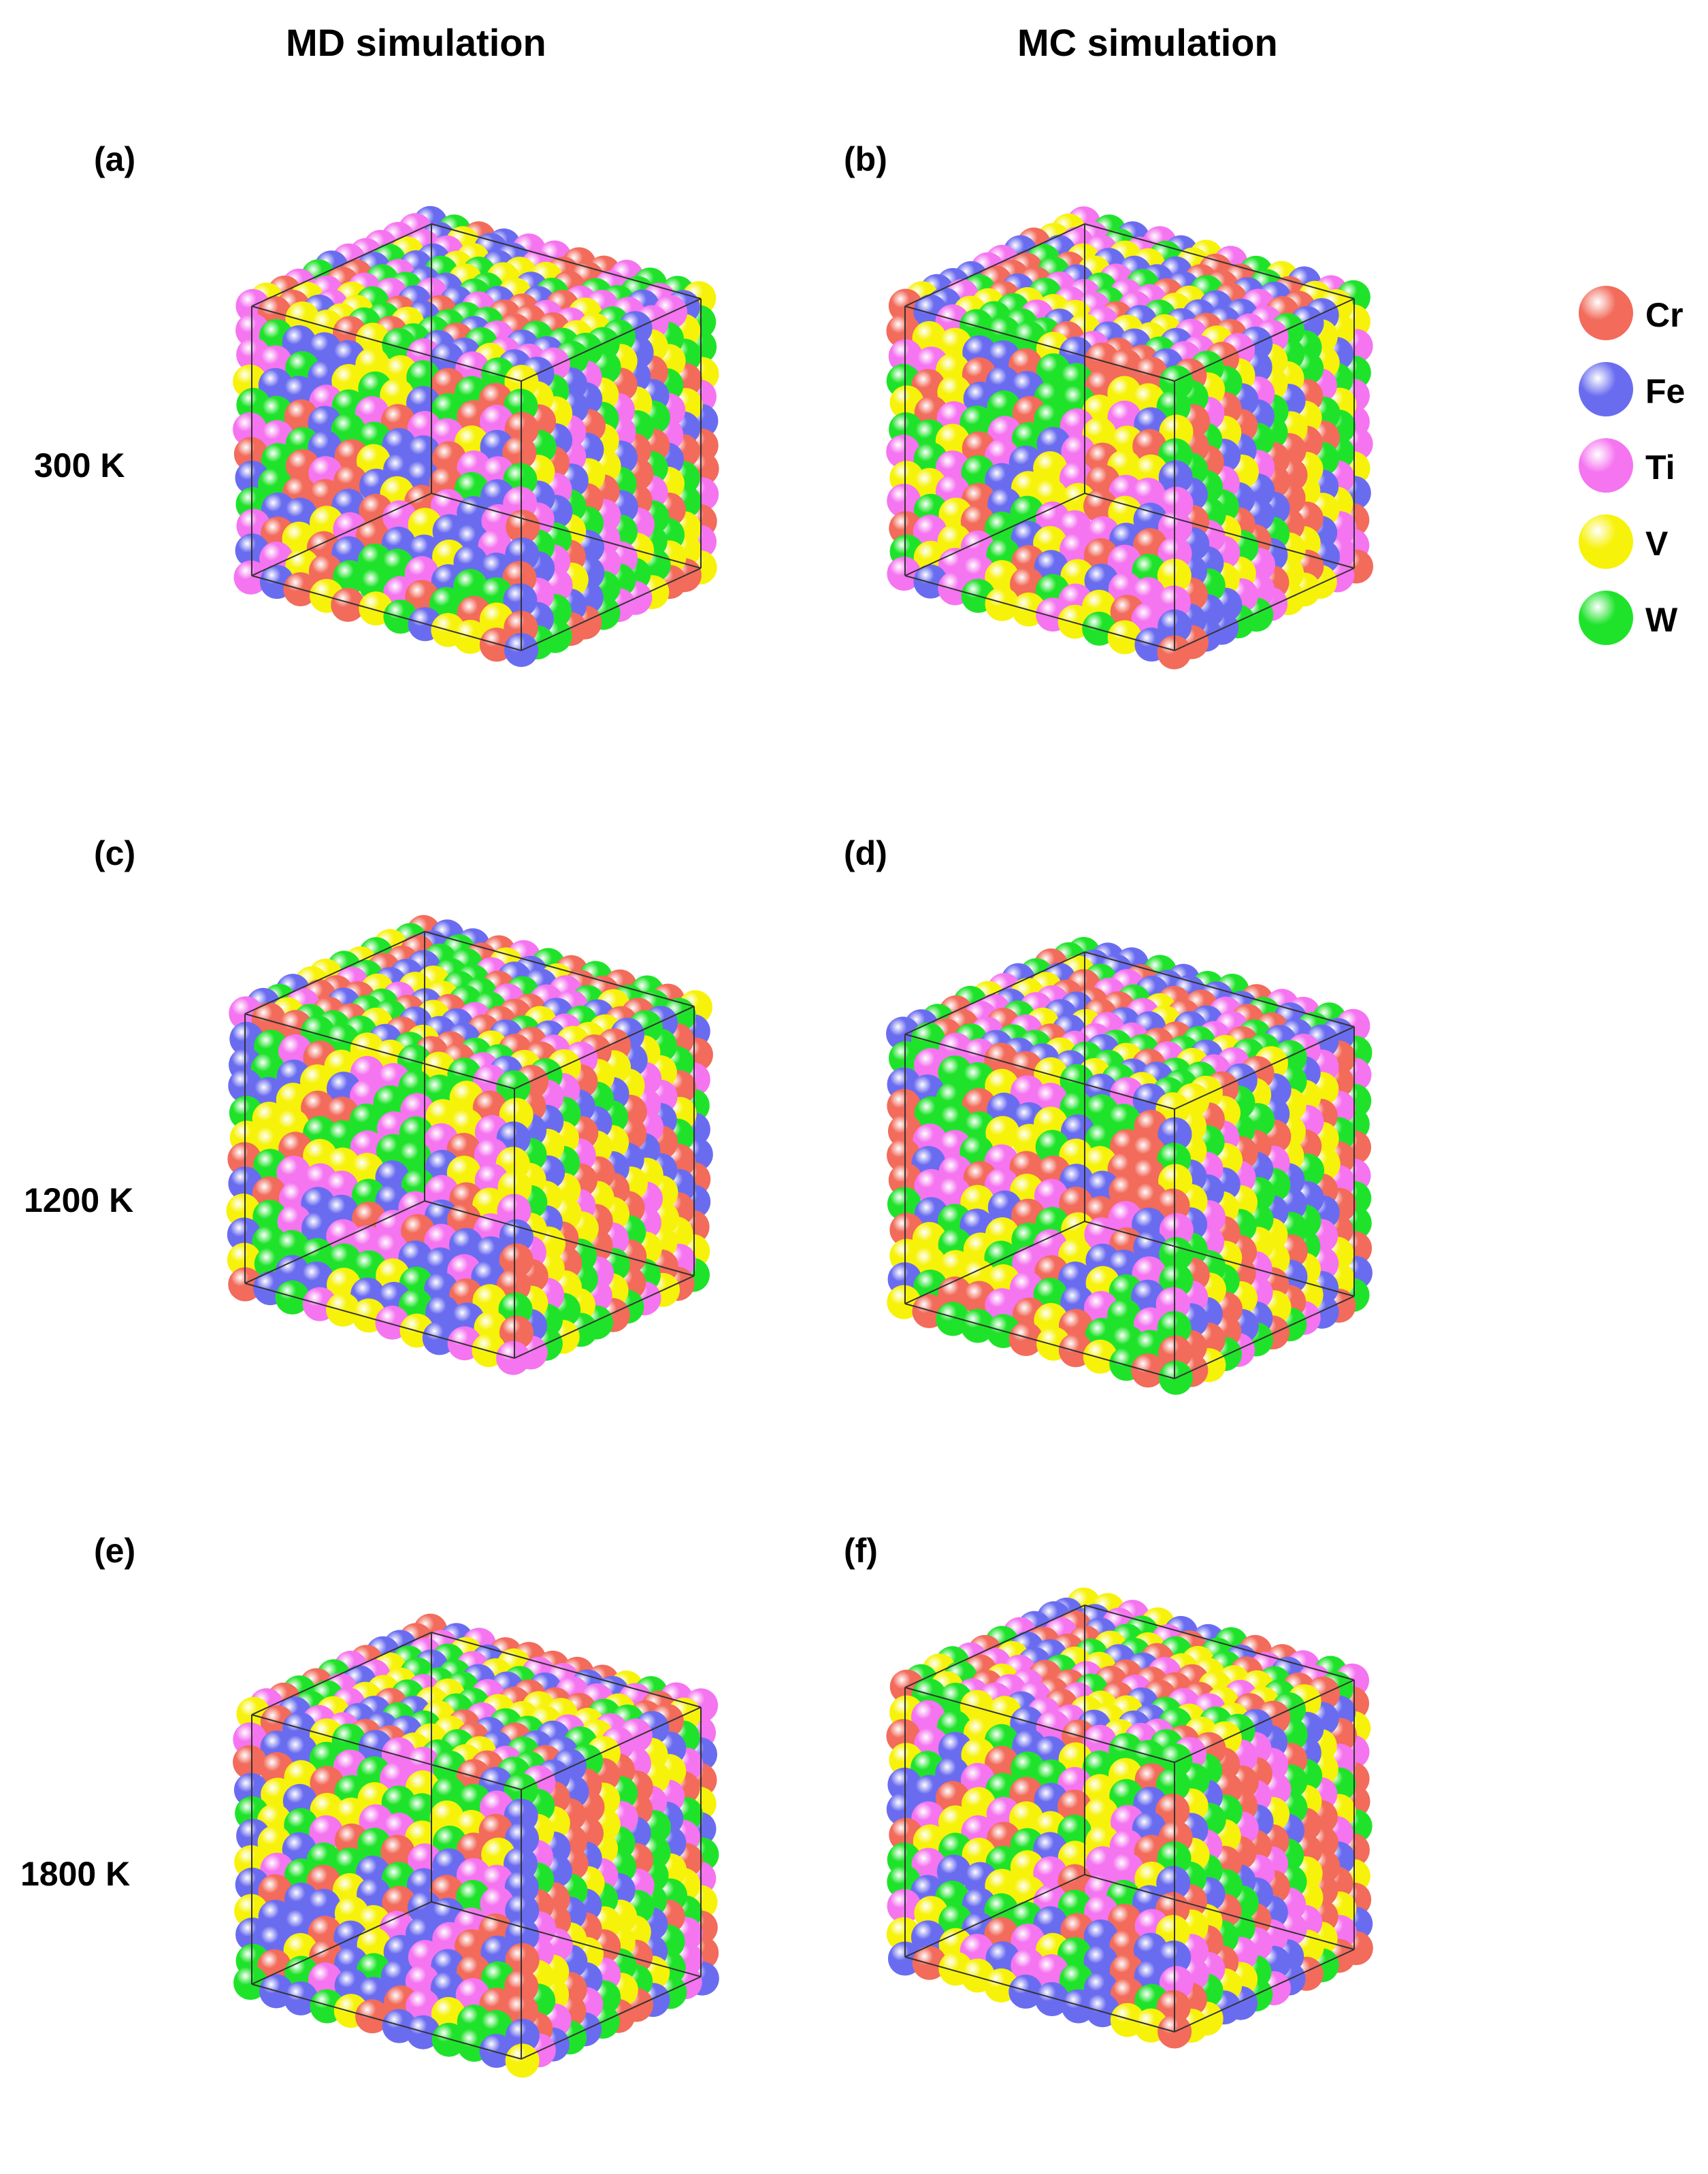  I want to click on ti-swatch, so click(1606, 465).